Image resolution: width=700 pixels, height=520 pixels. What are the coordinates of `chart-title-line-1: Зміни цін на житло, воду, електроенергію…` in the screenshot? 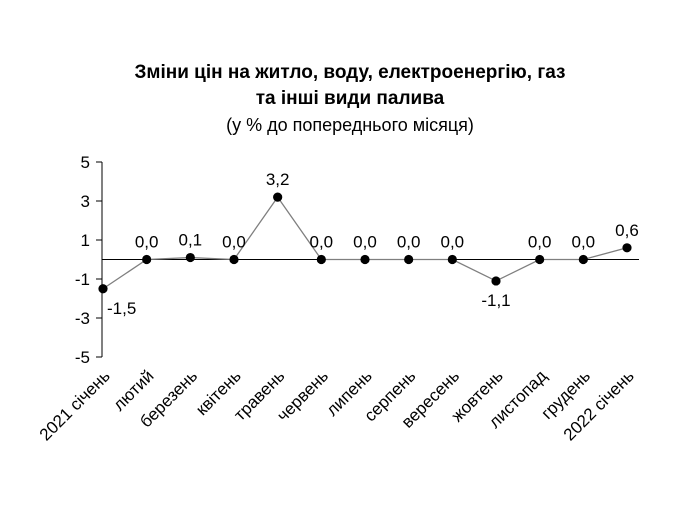 It's located at (350, 72).